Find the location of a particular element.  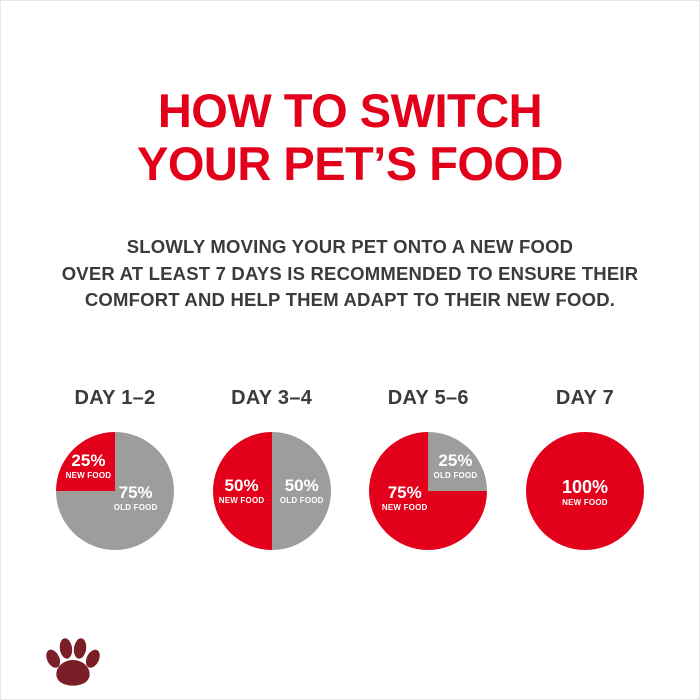

day-label: DAY 3–4 is located at coordinates (272, 398).